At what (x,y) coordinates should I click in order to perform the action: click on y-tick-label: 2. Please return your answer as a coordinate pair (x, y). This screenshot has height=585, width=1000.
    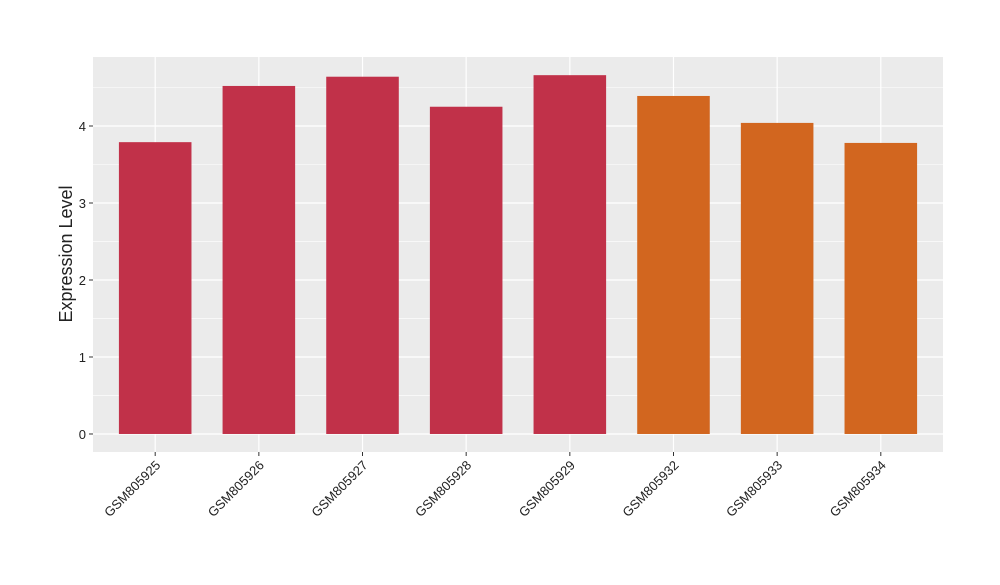
    Looking at the image, I should click on (82, 280).